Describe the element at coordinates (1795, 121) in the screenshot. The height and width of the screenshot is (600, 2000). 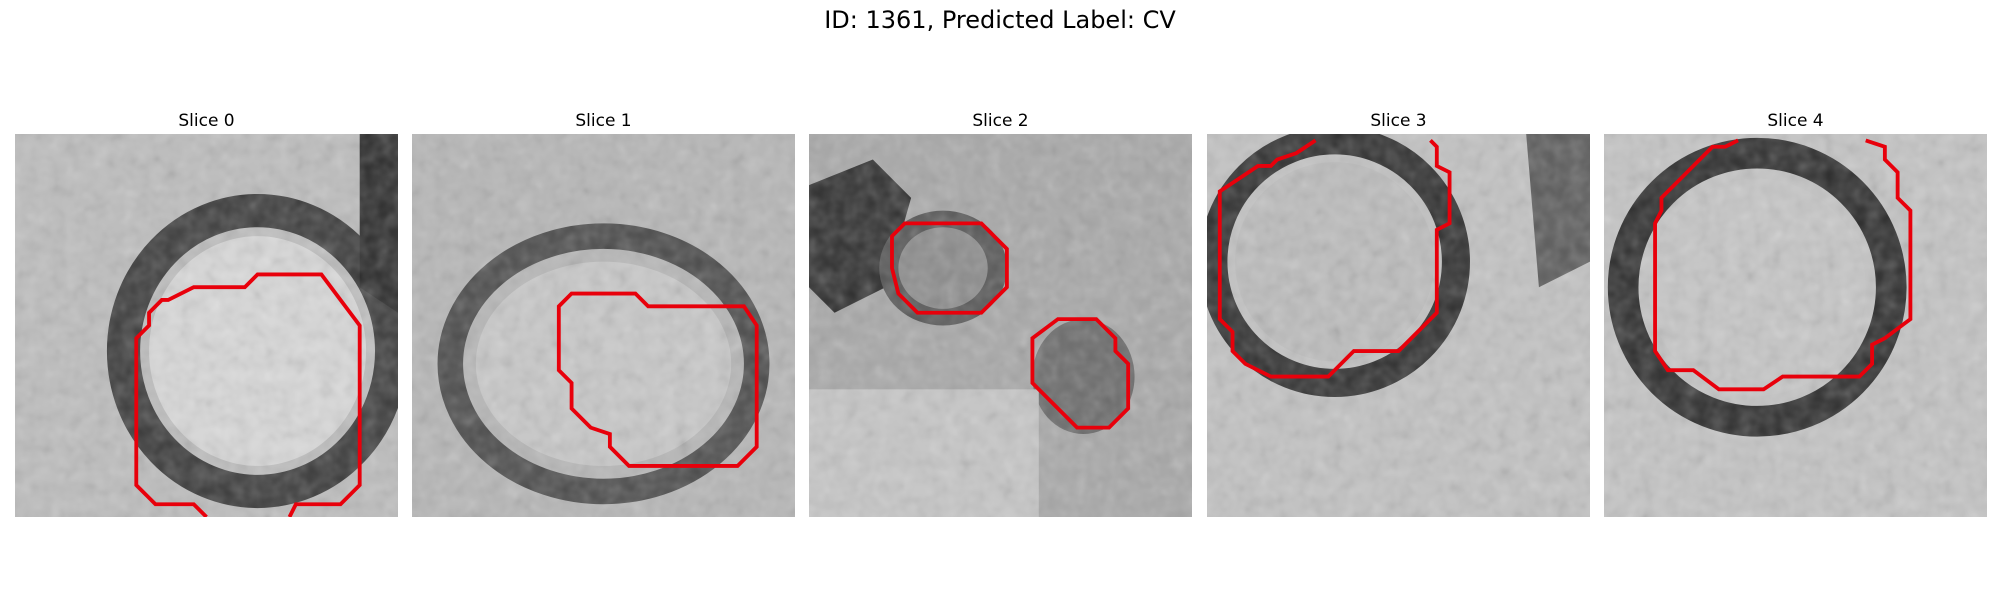
I see `slice-title-4: Slice 4` at that location.